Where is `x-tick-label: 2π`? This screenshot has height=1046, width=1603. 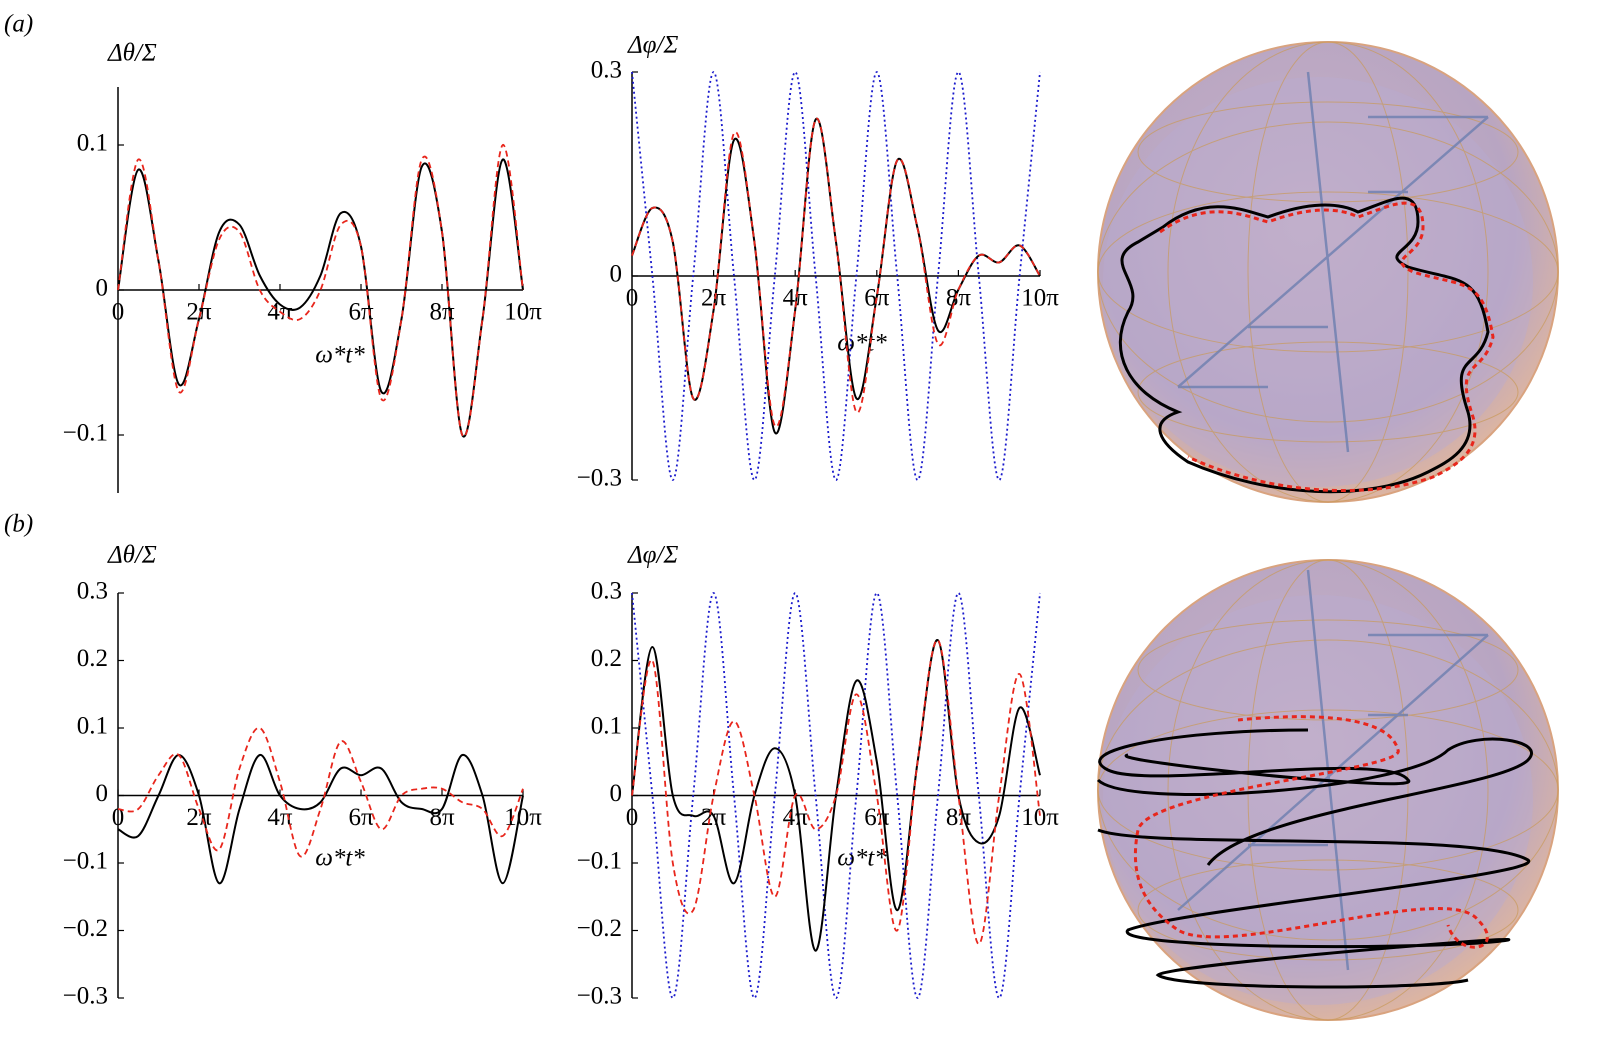
x-tick-label: 2π is located at coordinates (199, 817).